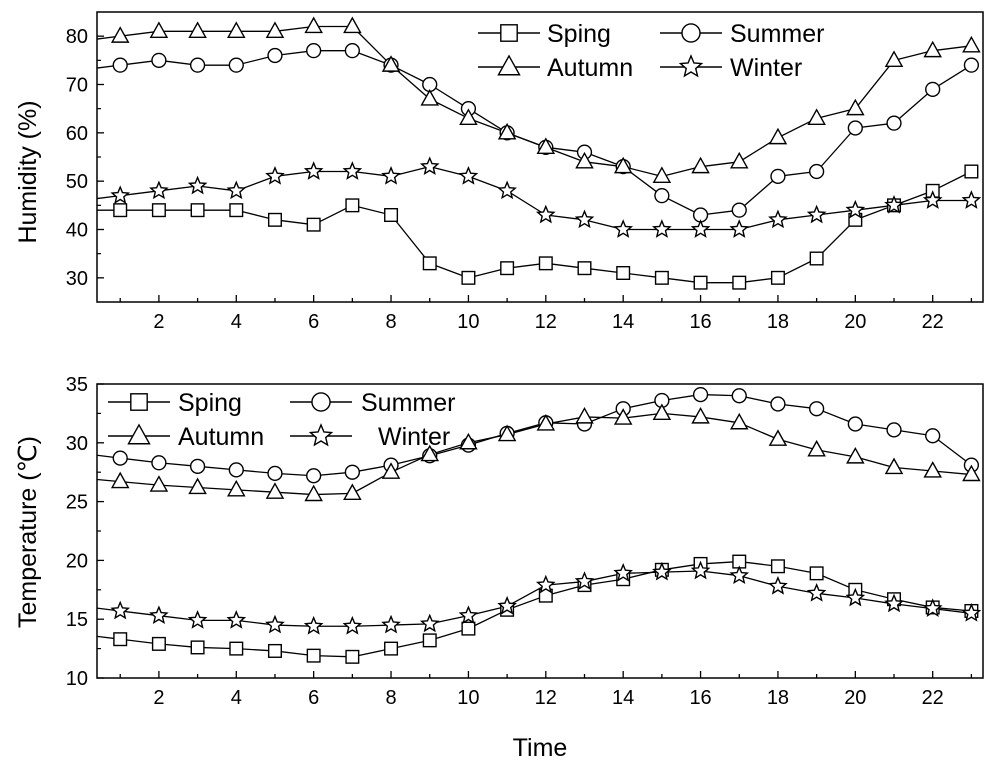 The image size is (1000, 763). Describe the element at coordinates (321, 402) in the screenshot. I see `temperature-legend-summer-marker` at that location.